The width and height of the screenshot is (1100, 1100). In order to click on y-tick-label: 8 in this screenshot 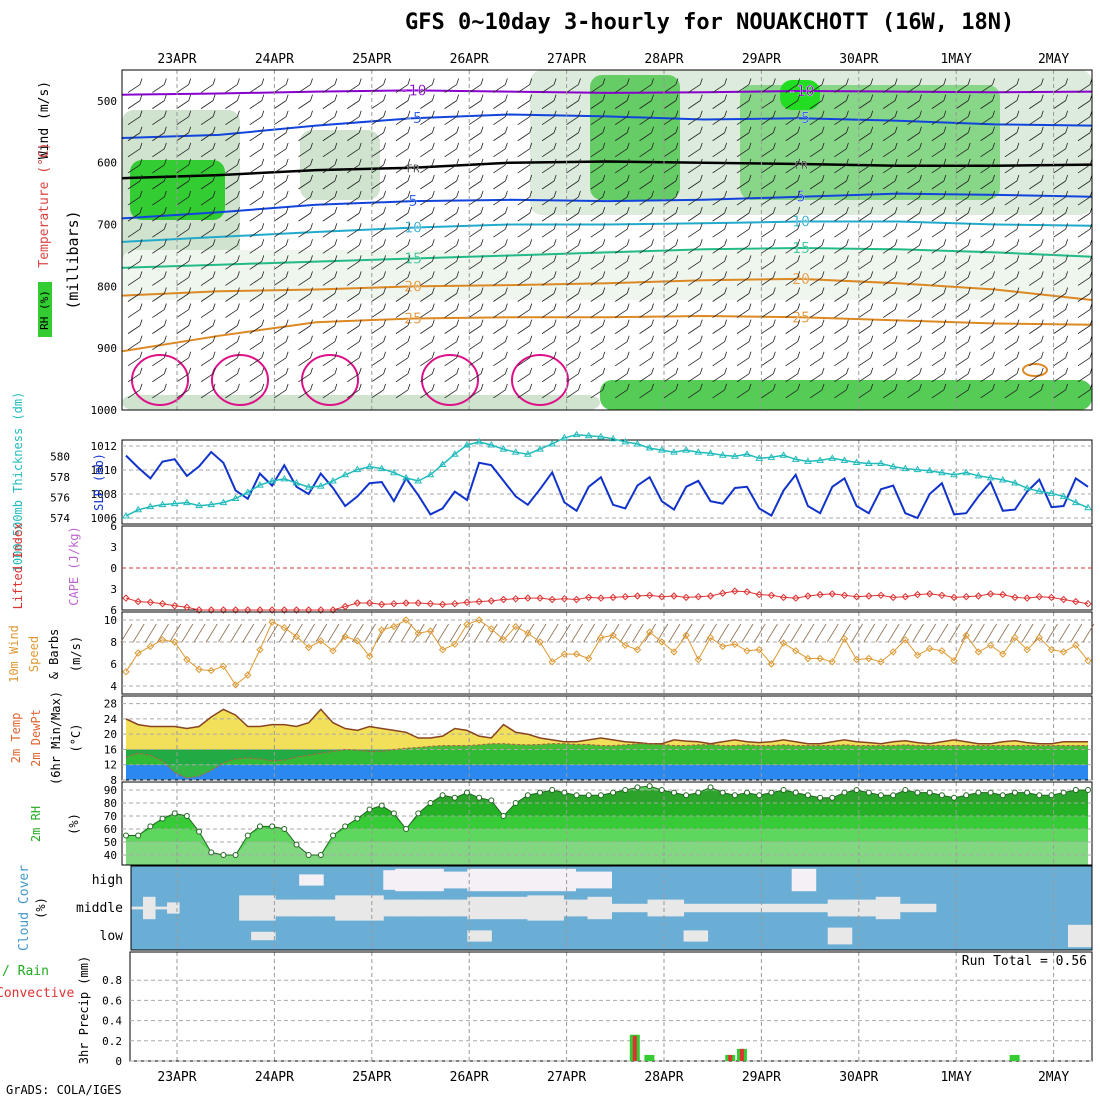, I will do `click(113, 642)`.